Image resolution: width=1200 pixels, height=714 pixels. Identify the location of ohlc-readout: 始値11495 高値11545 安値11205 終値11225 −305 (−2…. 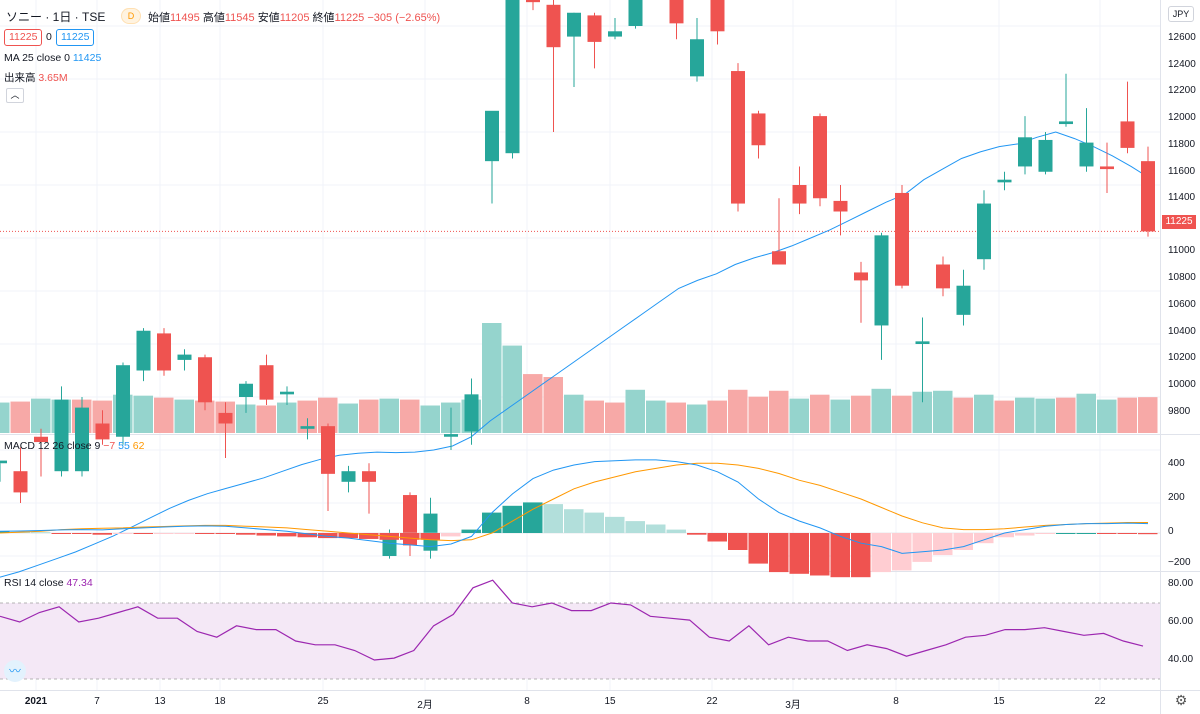
(294, 17).